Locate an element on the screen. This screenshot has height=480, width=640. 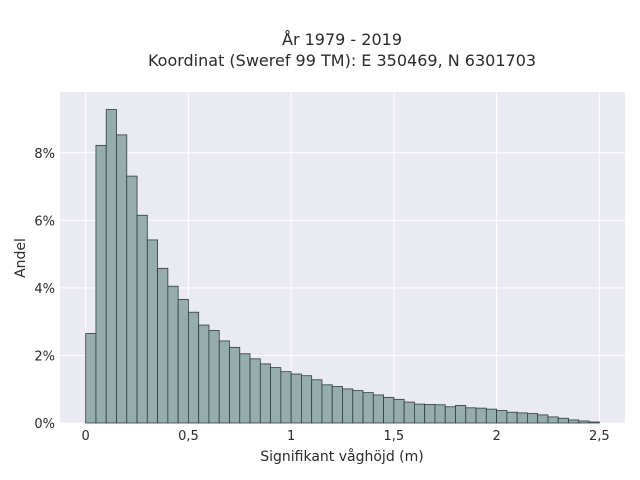
x-tick-label: 2 is located at coordinates (496, 436).